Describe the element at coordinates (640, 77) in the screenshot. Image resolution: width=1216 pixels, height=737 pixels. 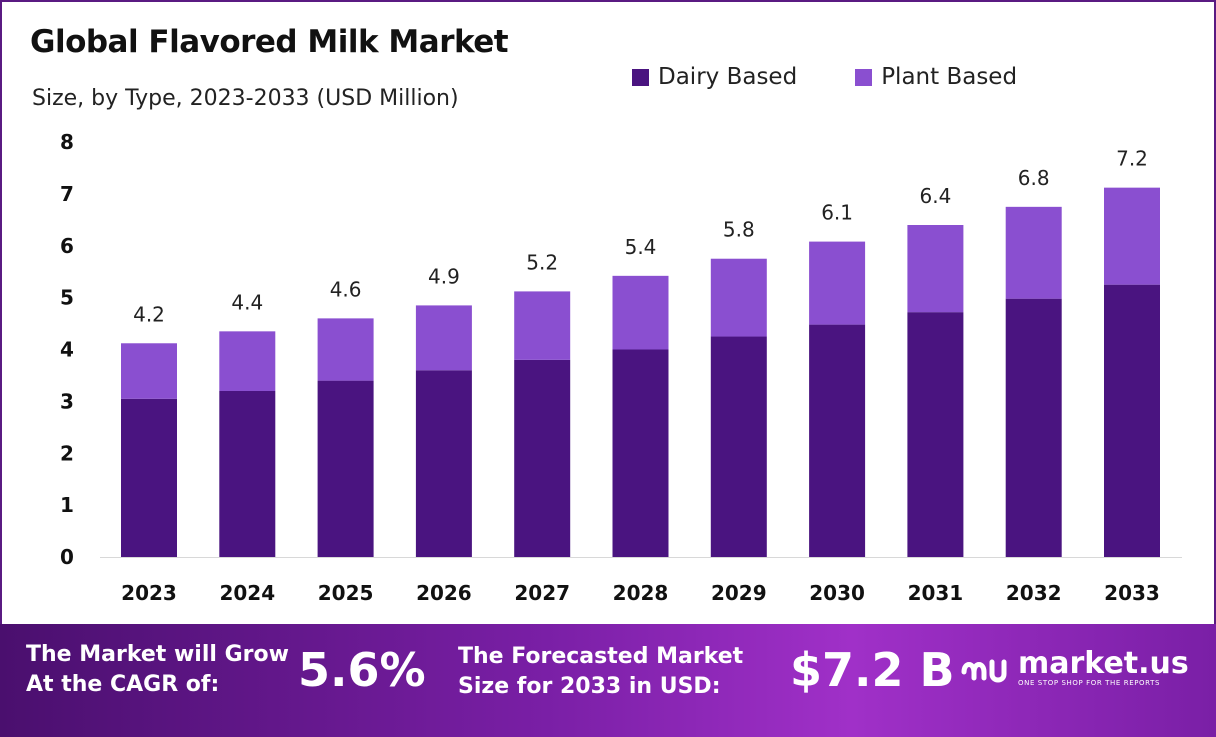
I see `legend-swatch-dairy` at that location.